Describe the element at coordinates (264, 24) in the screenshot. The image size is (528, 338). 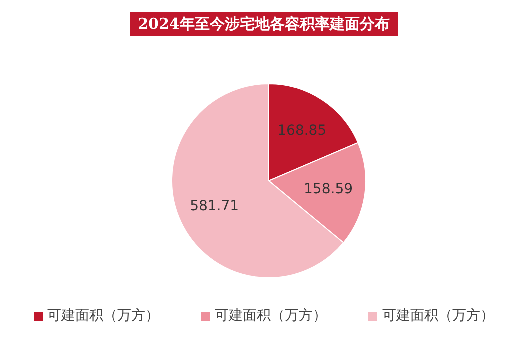
I see `chart-title: 2024年至今涉宅地各容积率建面分布` at that location.